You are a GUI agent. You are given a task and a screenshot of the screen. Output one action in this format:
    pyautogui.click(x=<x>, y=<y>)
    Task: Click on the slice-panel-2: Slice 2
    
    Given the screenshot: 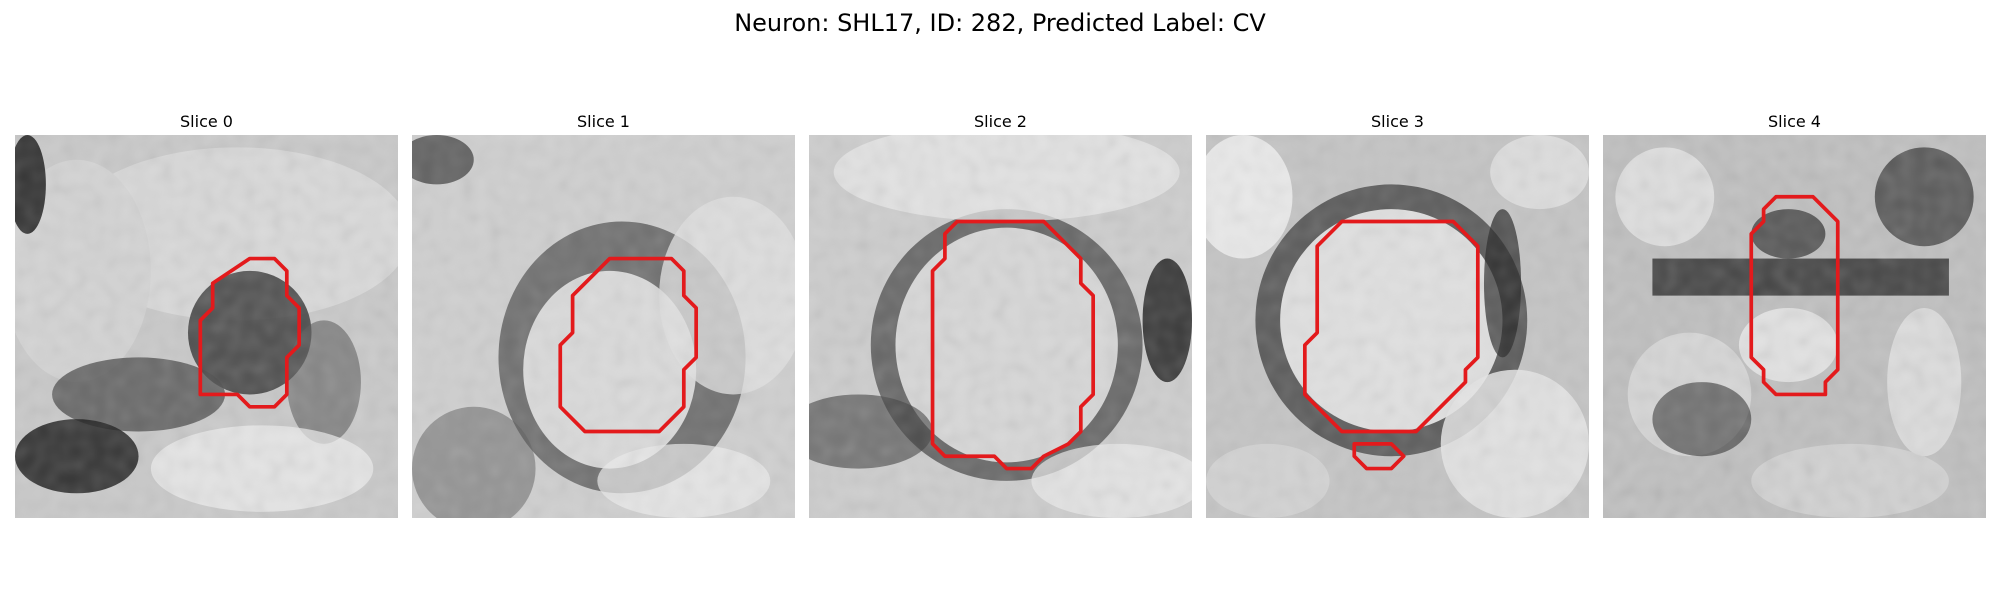 What is the action you would take?
    pyautogui.click(x=1000, y=122)
    